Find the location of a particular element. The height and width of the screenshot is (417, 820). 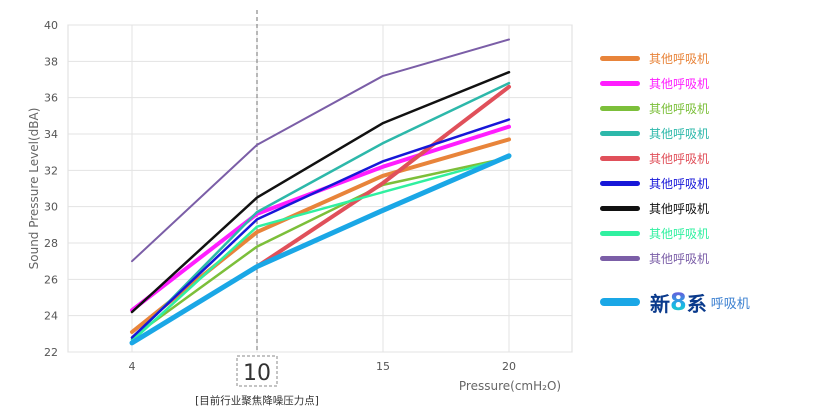

y-tick-label: 36 is located at coordinates (51, 98).